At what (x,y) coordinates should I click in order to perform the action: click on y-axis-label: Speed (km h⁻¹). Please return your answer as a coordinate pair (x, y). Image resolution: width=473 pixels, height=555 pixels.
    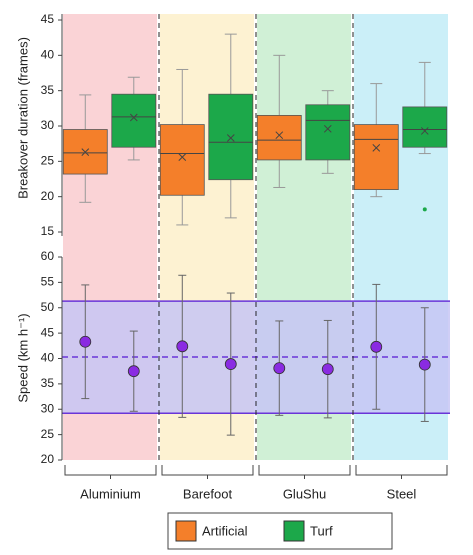
    Looking at the image, I should click on (22, 357).